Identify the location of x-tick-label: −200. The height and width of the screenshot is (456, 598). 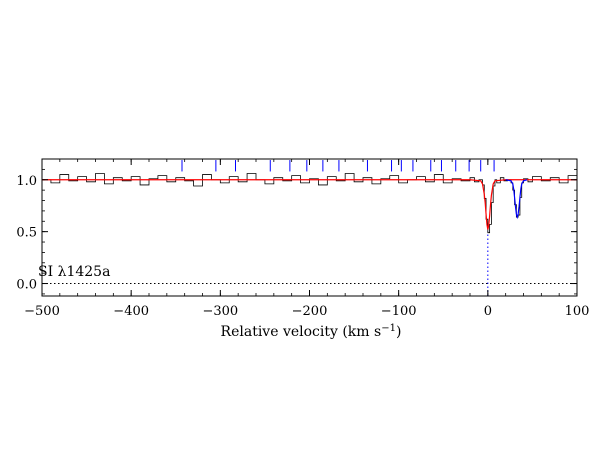
(310, 311).